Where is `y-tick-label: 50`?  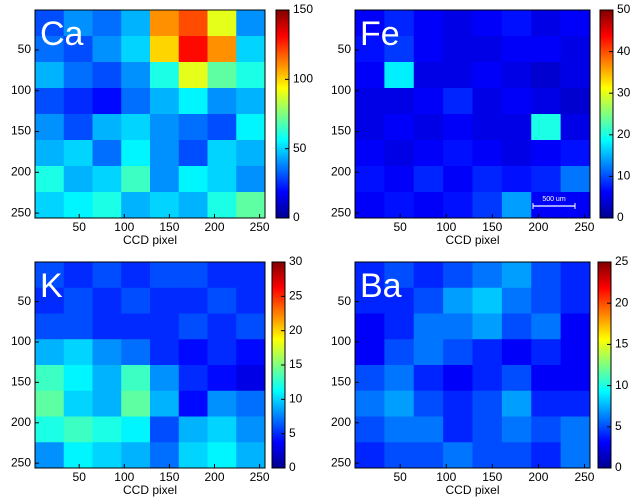 y-tick-label: 50 is located at coordinates (25, 49).